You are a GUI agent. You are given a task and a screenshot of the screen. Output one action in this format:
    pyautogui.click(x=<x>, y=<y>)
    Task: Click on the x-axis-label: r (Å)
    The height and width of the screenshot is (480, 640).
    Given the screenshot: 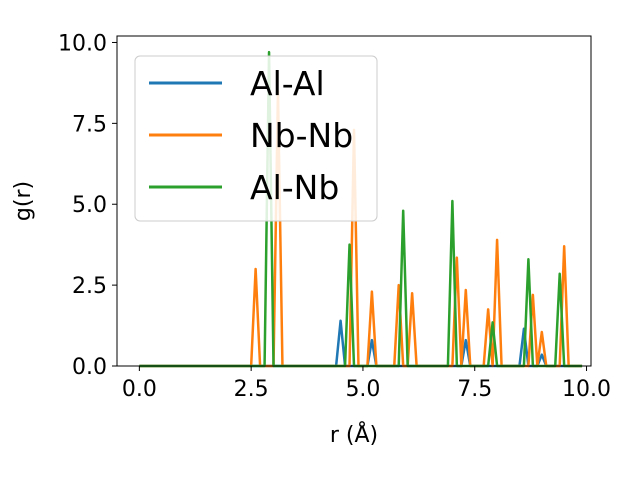 What is the action you would take?
    pyautogui.click(x=354, y=434)
    